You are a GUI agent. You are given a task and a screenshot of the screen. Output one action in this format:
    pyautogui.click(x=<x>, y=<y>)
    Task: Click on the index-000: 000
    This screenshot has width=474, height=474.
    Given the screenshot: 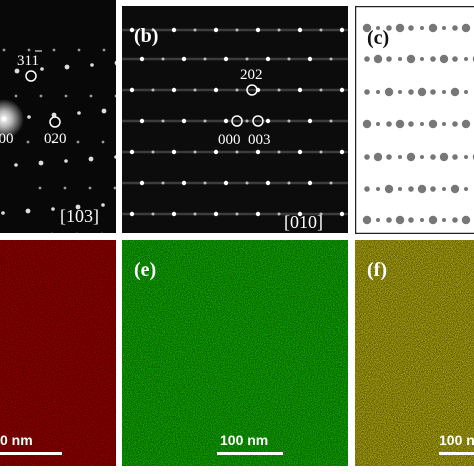 What is the action you would take?
    pyautogui.click(x=7, y=139)
    